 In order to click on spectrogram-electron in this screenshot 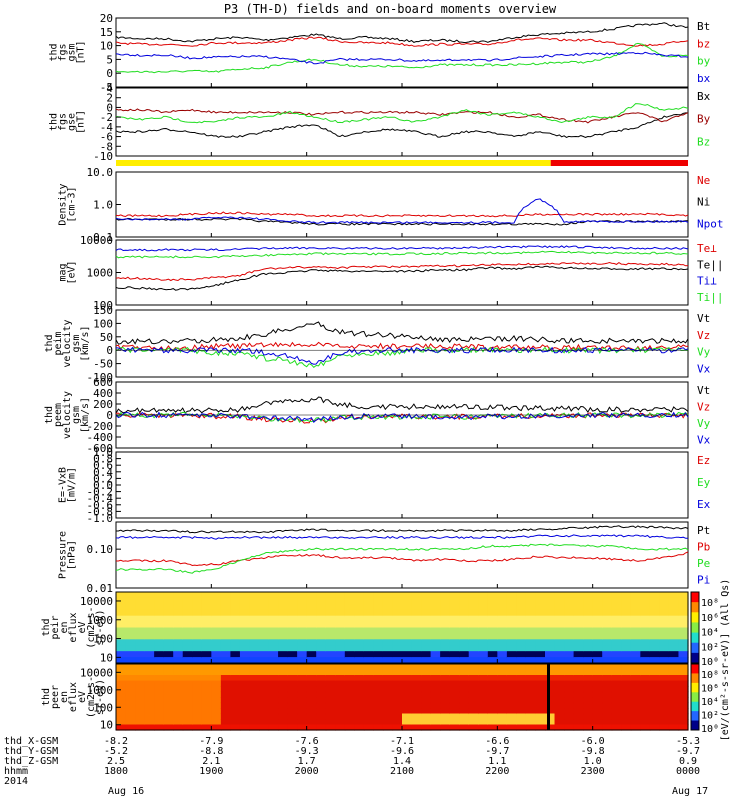, I will do `click(402, 697)`.